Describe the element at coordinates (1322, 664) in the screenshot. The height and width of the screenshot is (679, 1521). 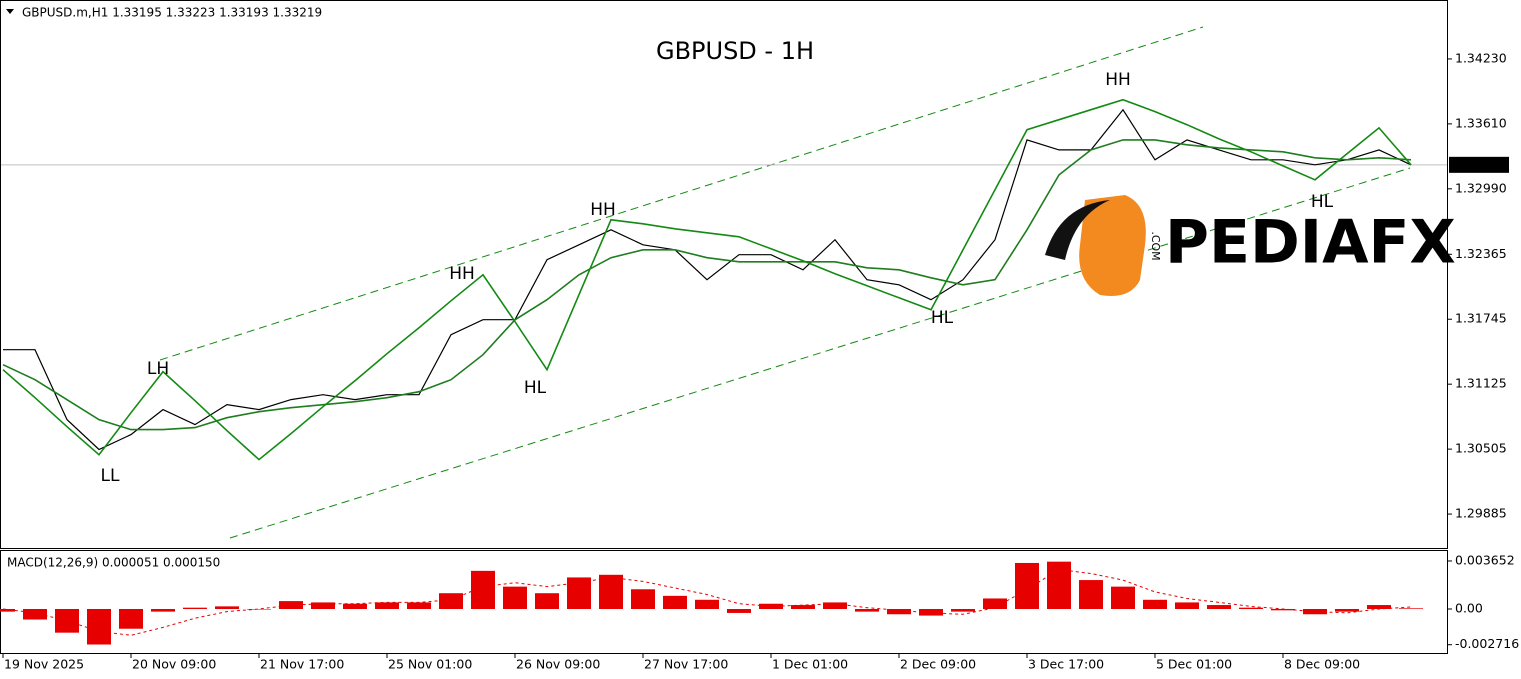
I see `x-tick-label: 8 Dec 09:00` at that location.